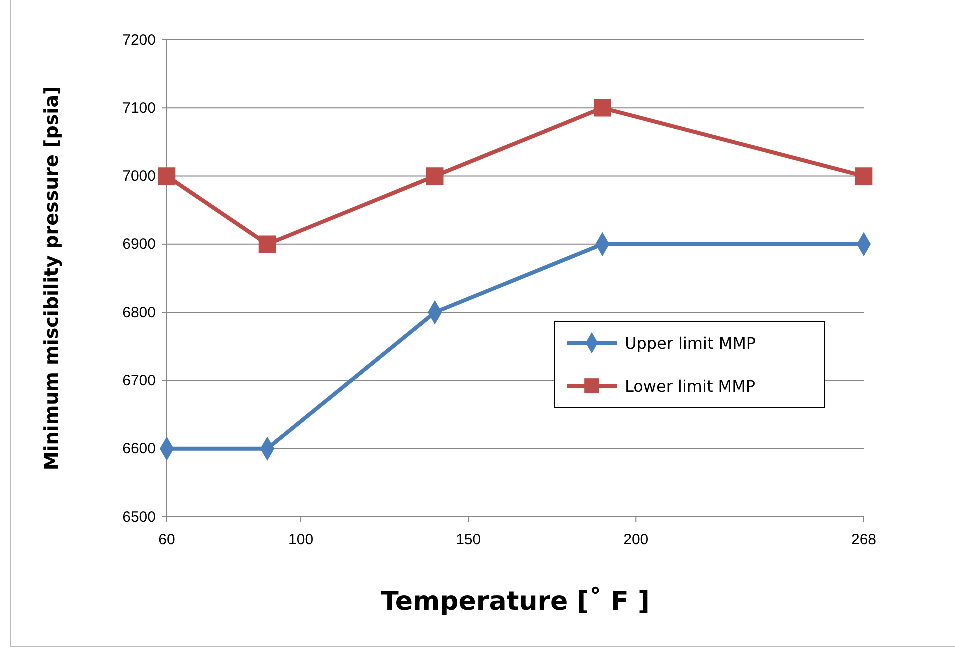 The width and height of the screenshot is (955, 650). Describe the element at coordinates (52, 278) in the screenshot. I see `y-axis-title: Minimum miscibility pressure [psia]` at that location.